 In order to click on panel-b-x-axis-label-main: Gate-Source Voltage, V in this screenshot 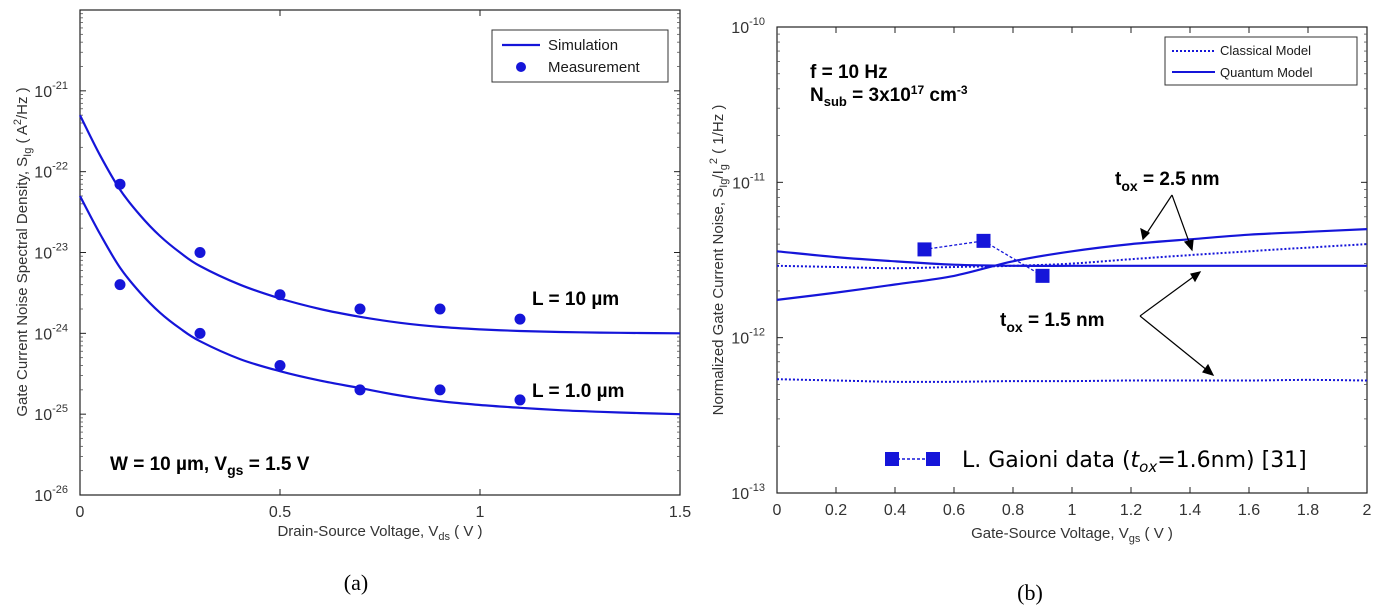, I will do `click(1050, 533)`.